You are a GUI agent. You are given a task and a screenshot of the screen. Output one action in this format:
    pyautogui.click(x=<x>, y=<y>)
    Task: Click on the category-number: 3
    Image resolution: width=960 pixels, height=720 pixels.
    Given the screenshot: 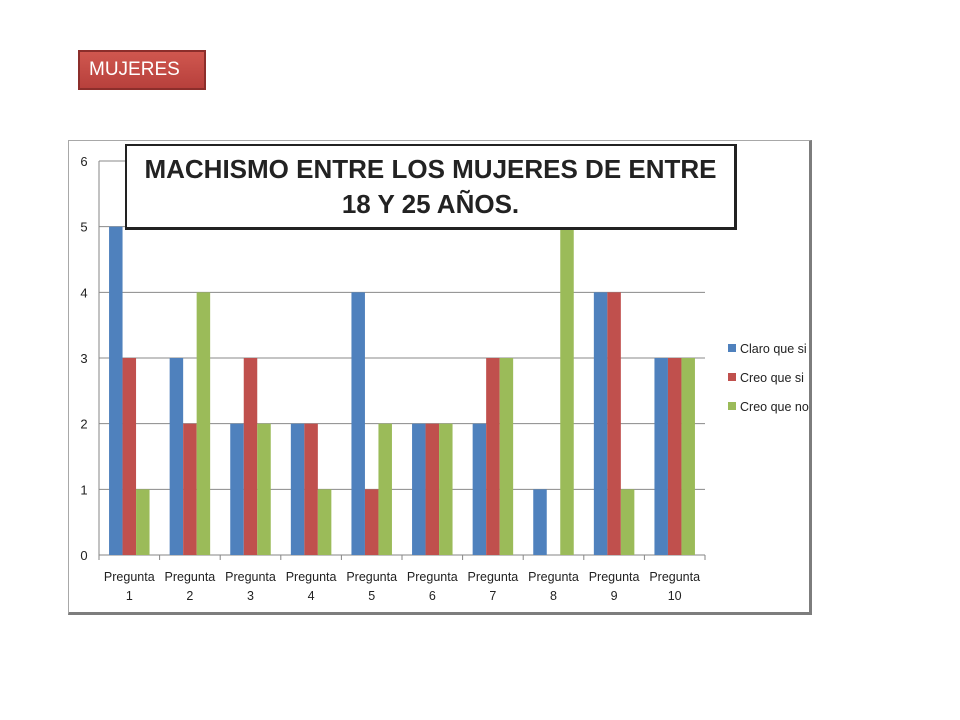 What is the action you would take?
    pyautogui.click(x=250, y=596)
    